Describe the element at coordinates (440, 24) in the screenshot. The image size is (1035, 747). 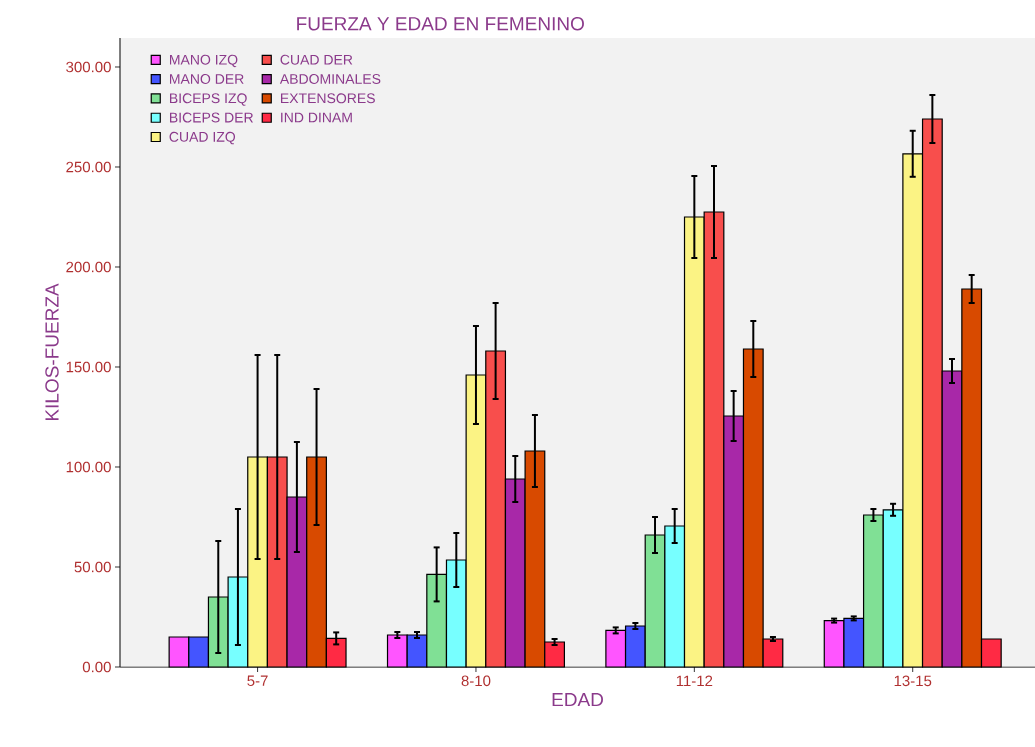
I see `chart-title: FUERZA Y EDAD EN FEMENINO` at that location.